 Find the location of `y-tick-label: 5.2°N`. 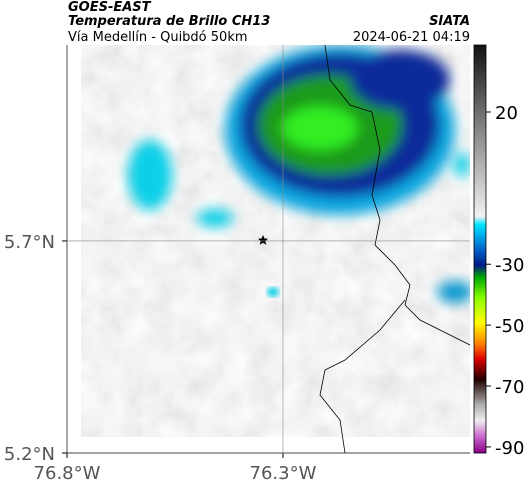

y-tick-label: 5.2°N is located at coordinates (29, 454).